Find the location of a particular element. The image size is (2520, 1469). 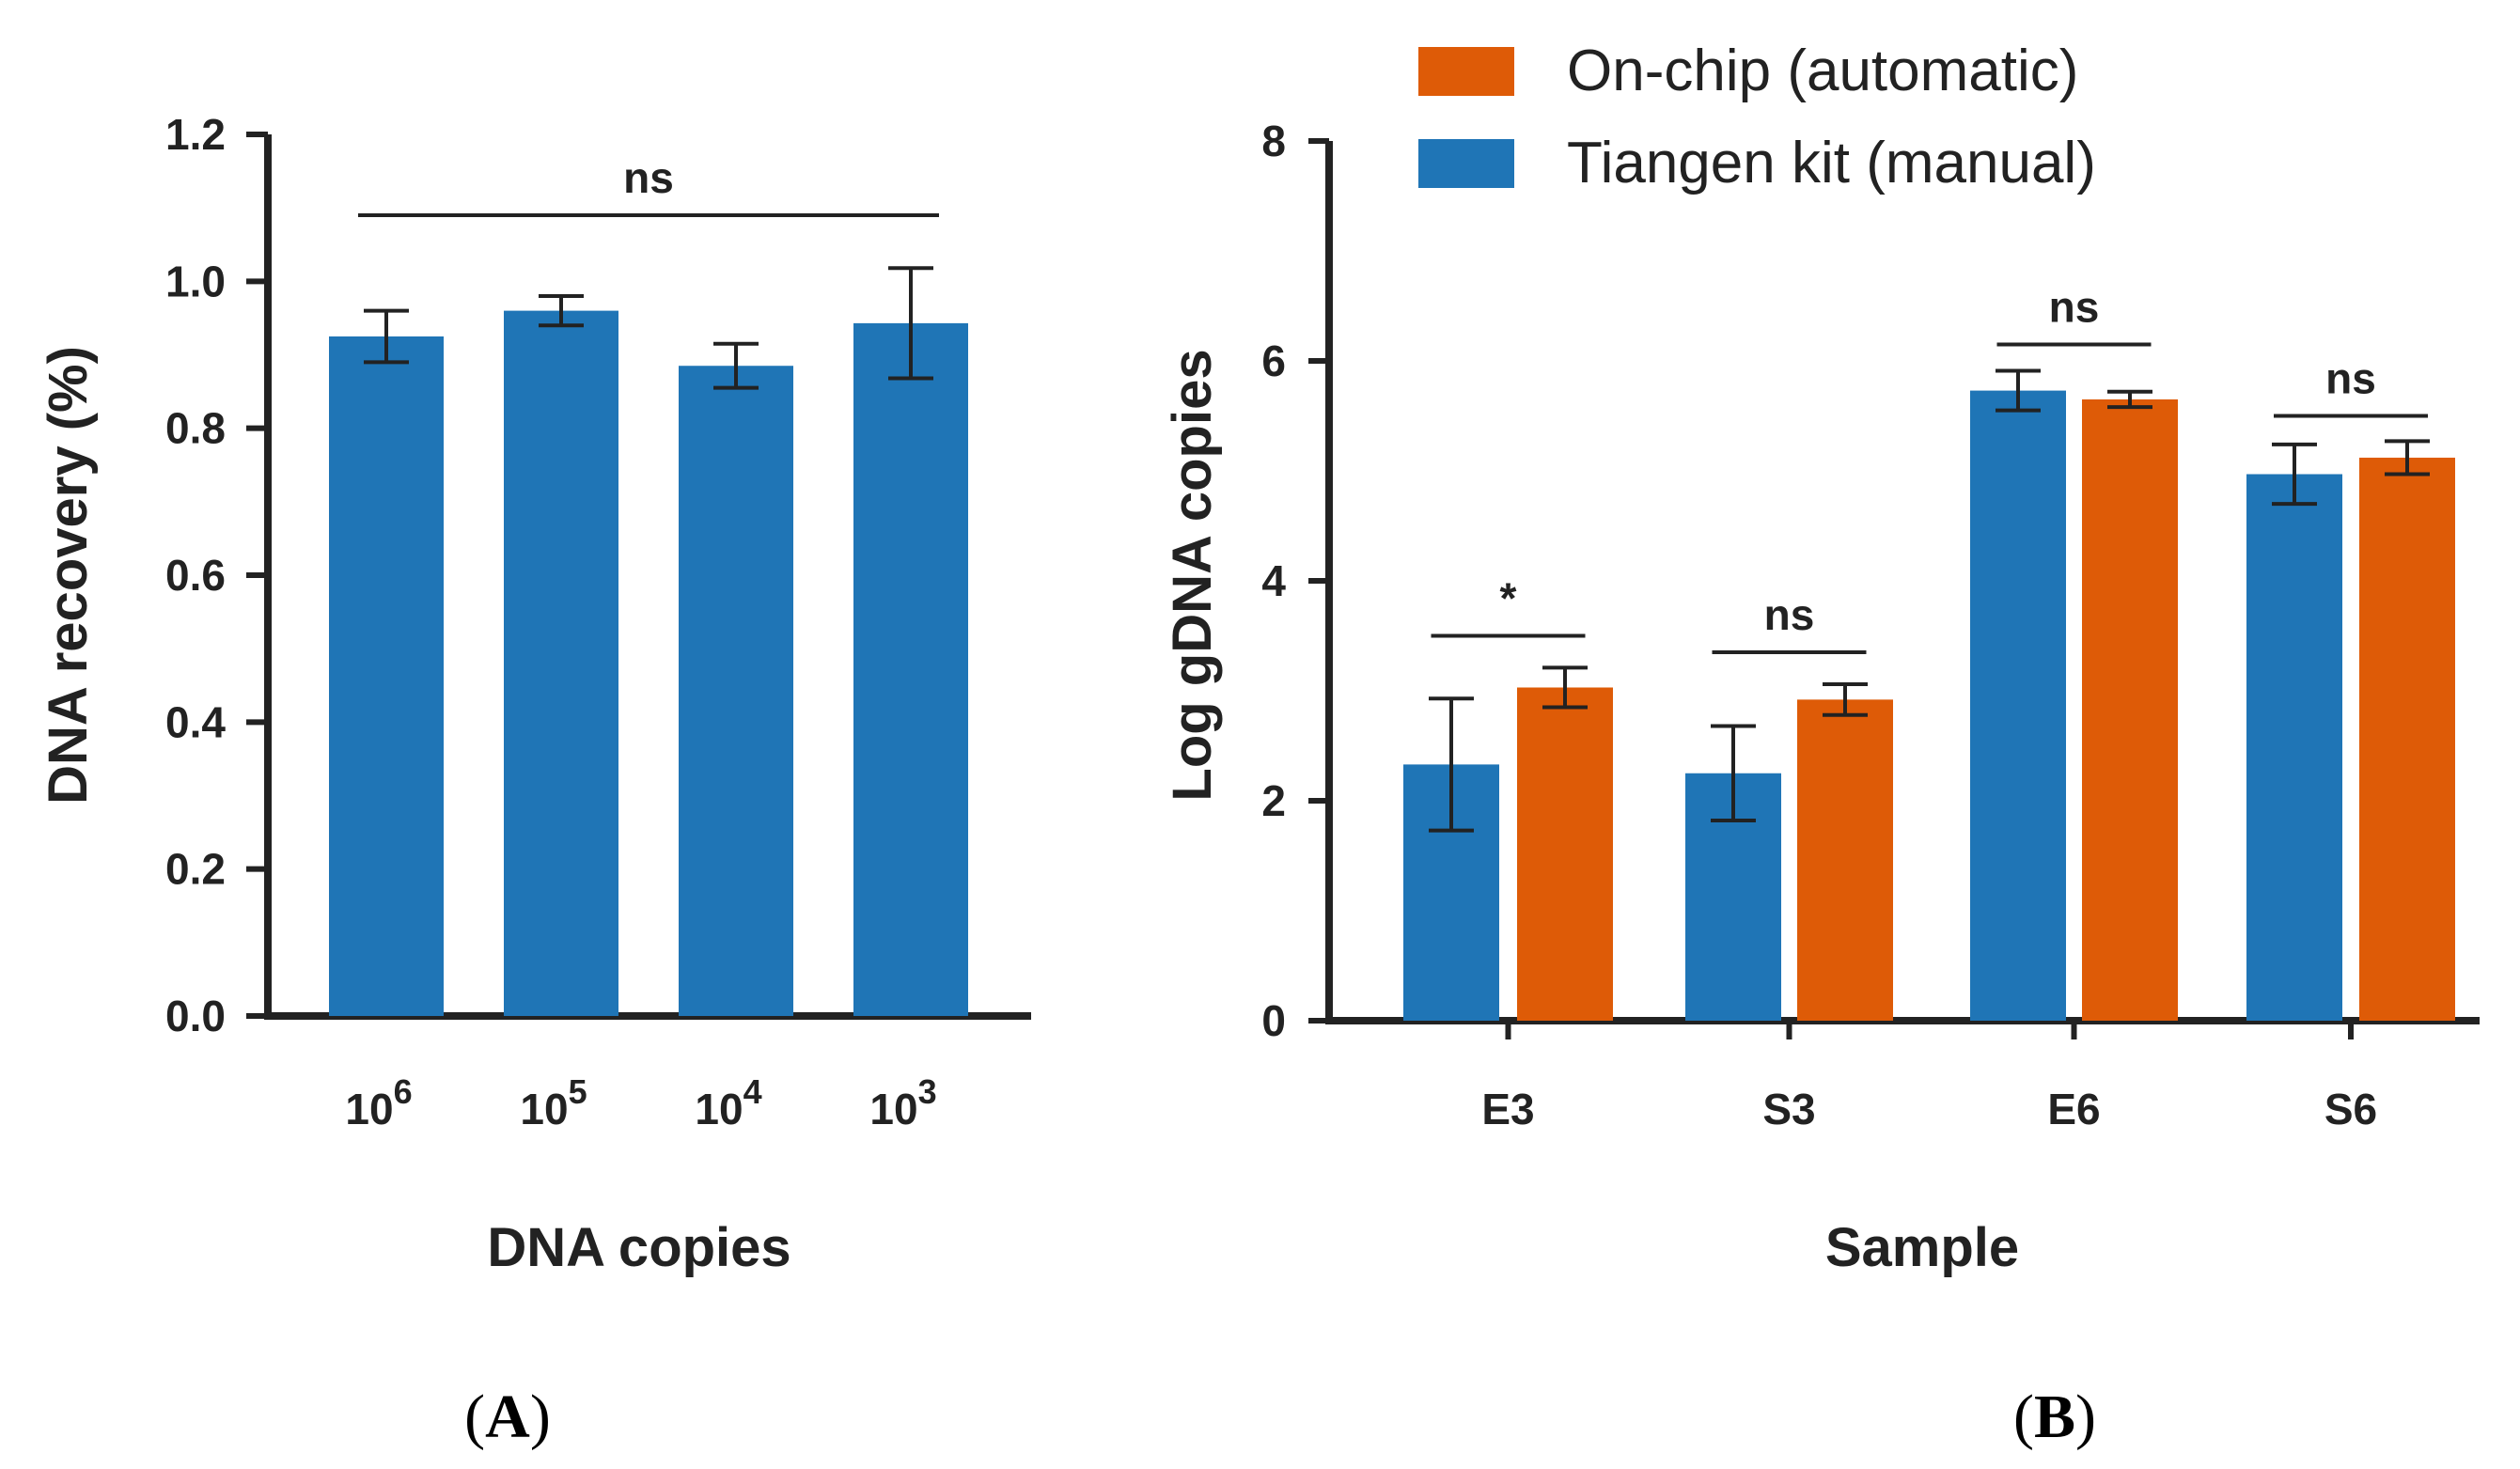

panel-b-x-tick-label: S6 is located at coordinates (2350, 1109).